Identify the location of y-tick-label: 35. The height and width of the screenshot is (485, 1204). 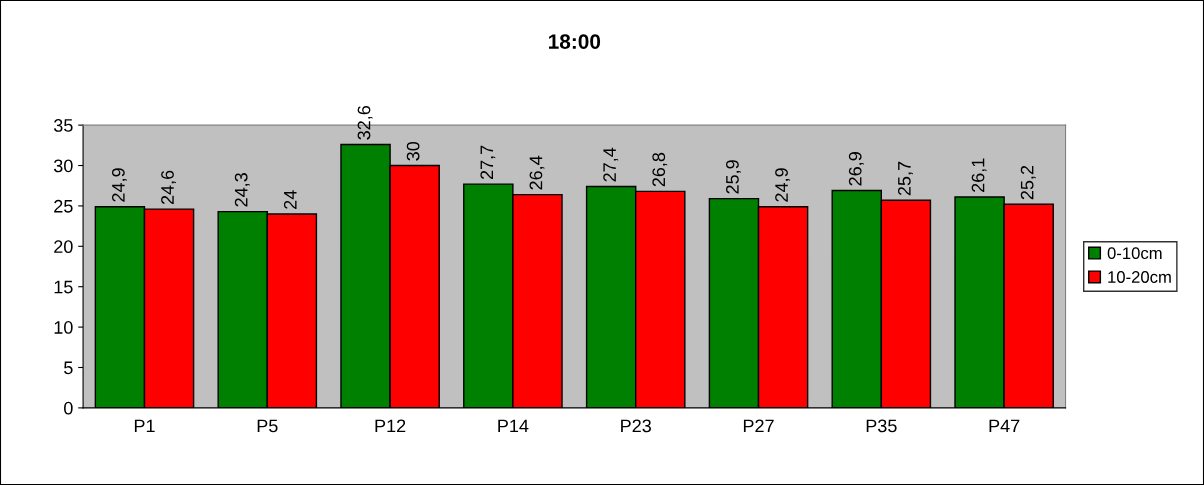
(63, 125).